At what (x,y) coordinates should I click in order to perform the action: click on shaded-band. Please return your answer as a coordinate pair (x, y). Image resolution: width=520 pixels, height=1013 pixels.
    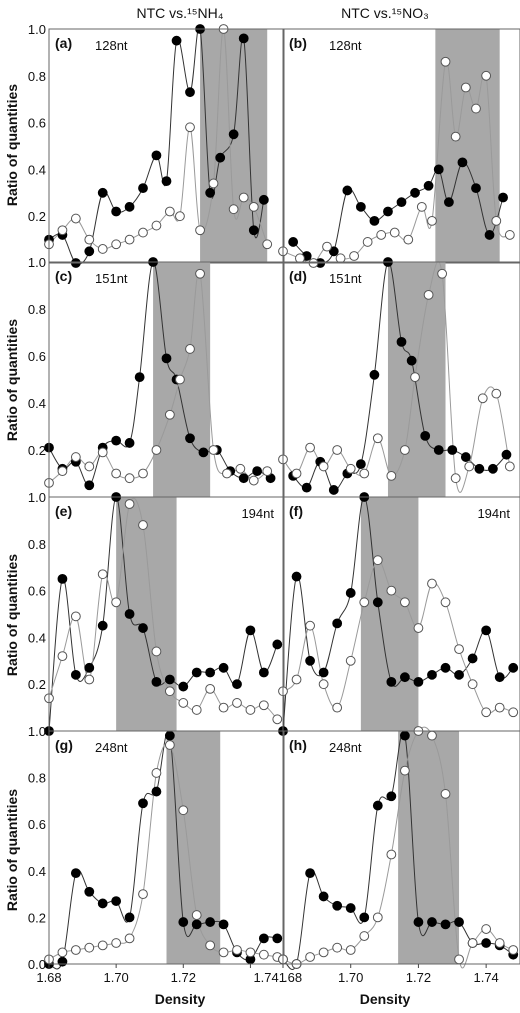
    Looking at the image, I should click on (467, 146).